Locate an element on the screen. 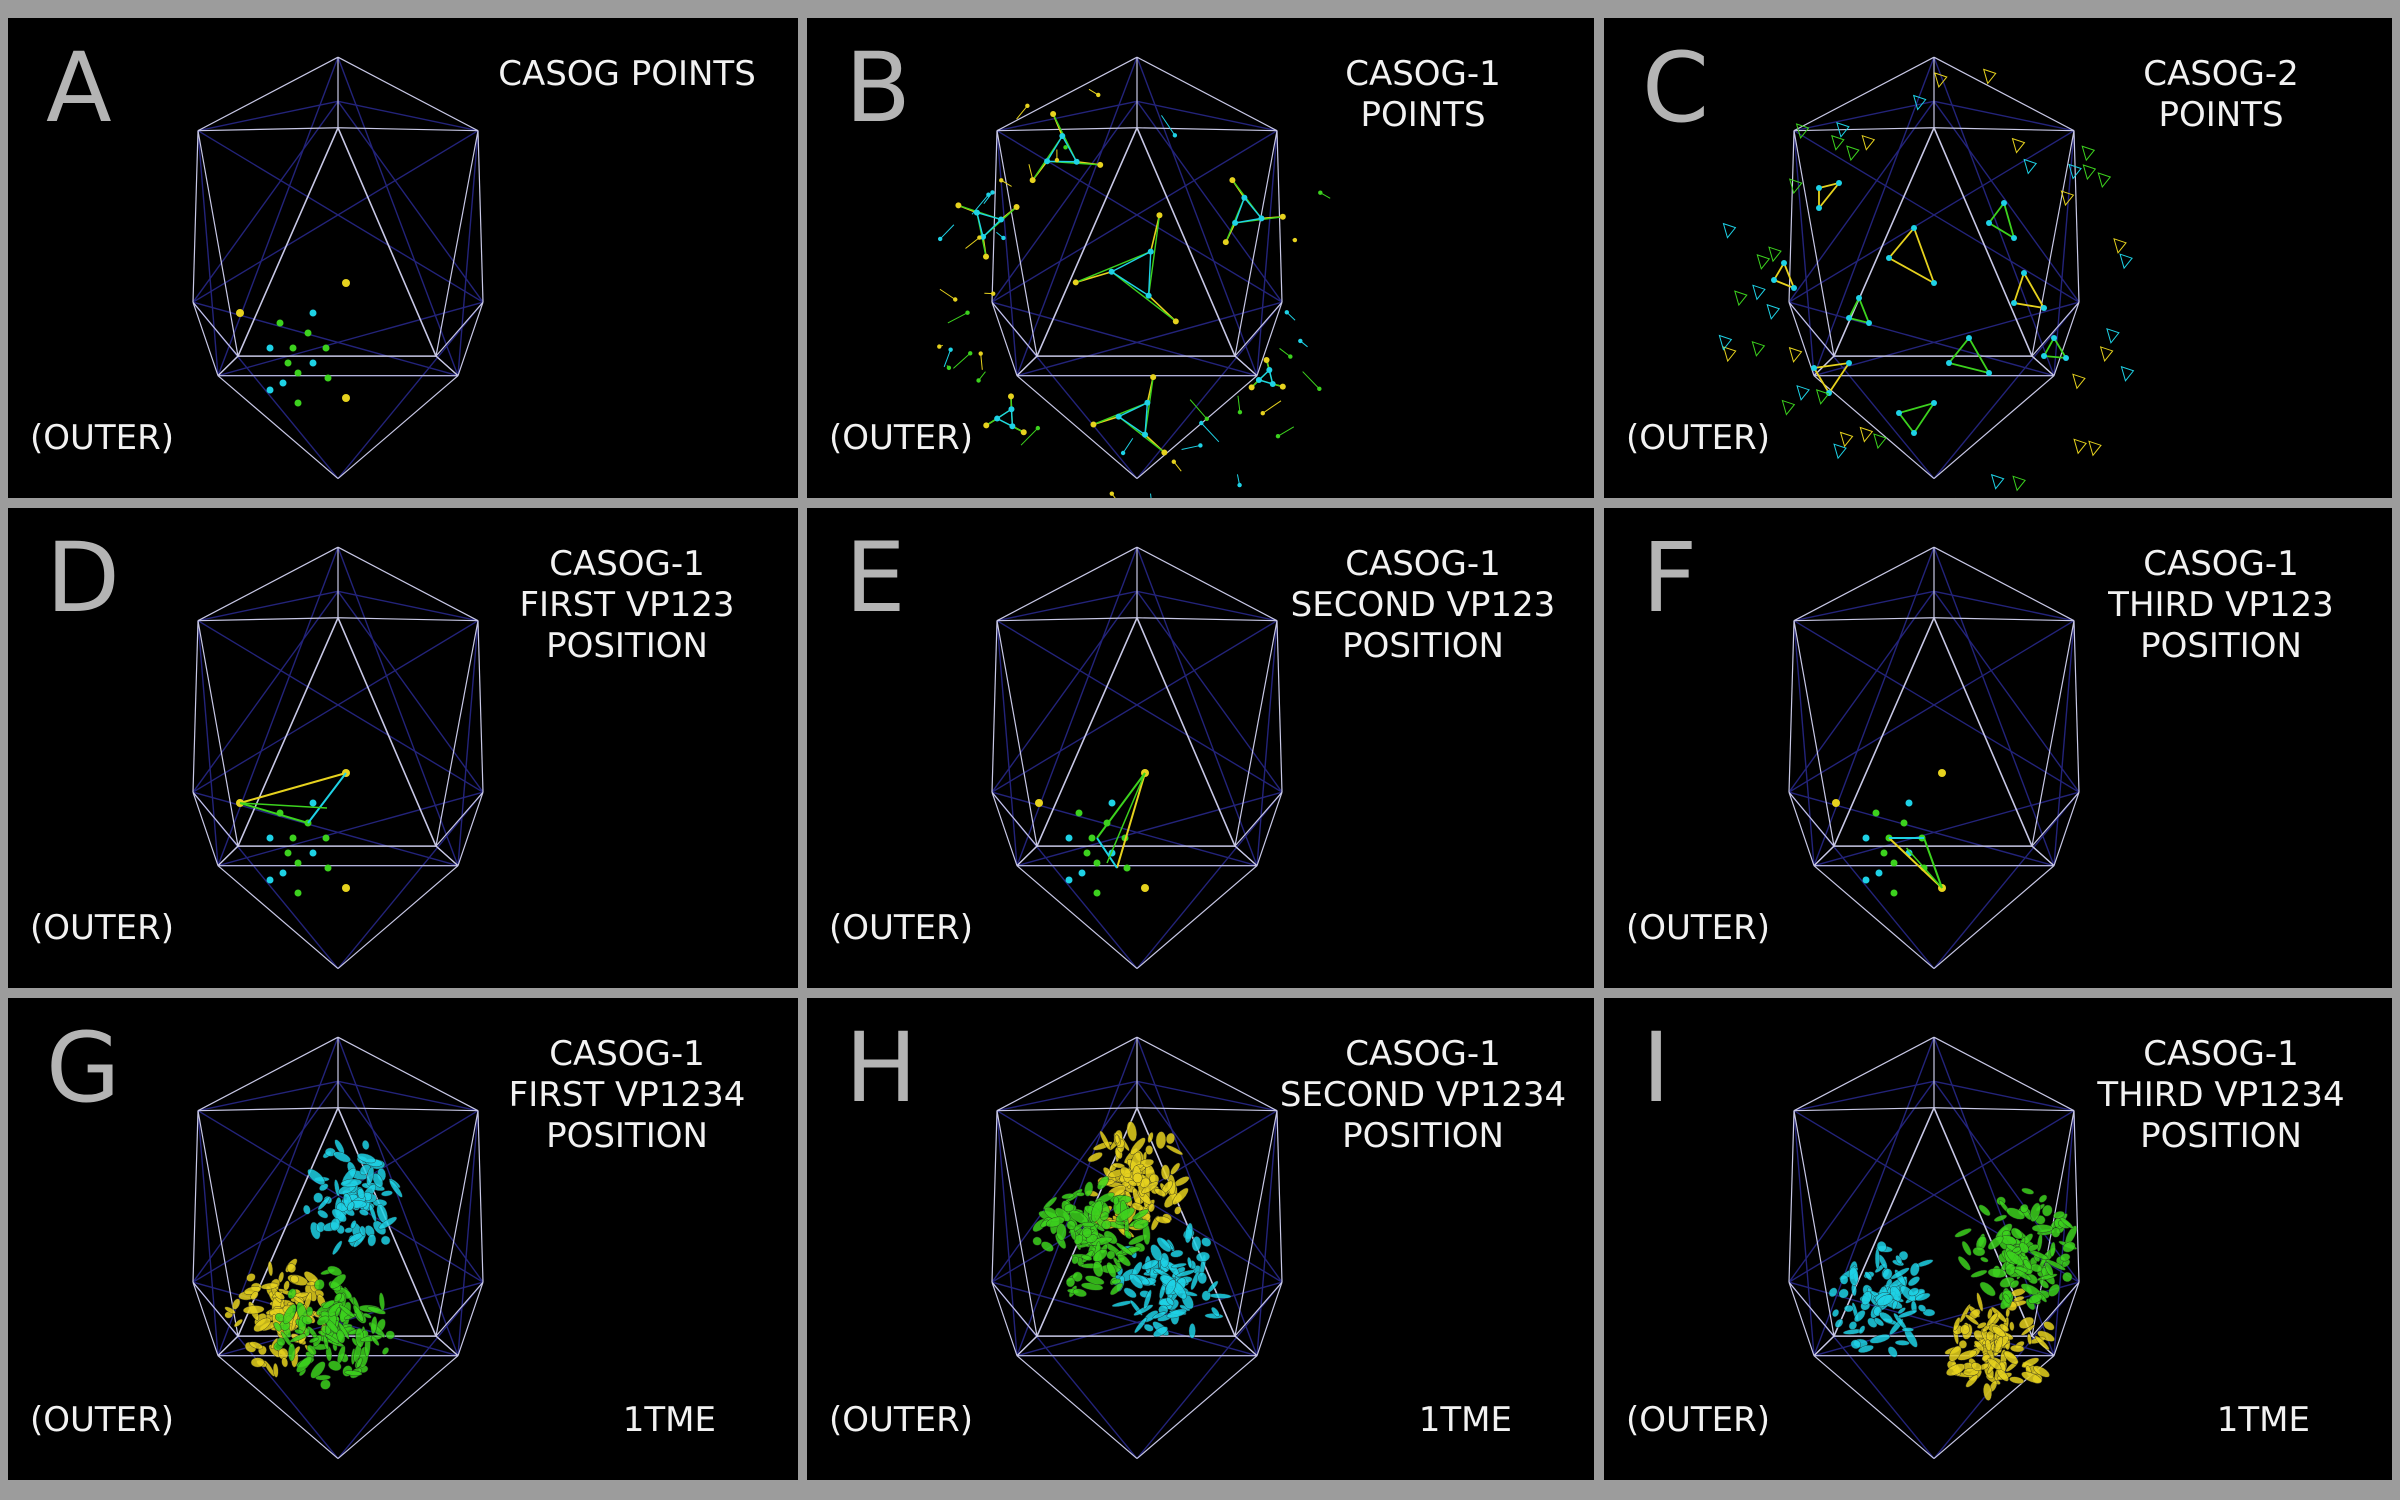 This screenshot has height=1500, width=2400. network-triangle is located at coordinates (1061, 148).